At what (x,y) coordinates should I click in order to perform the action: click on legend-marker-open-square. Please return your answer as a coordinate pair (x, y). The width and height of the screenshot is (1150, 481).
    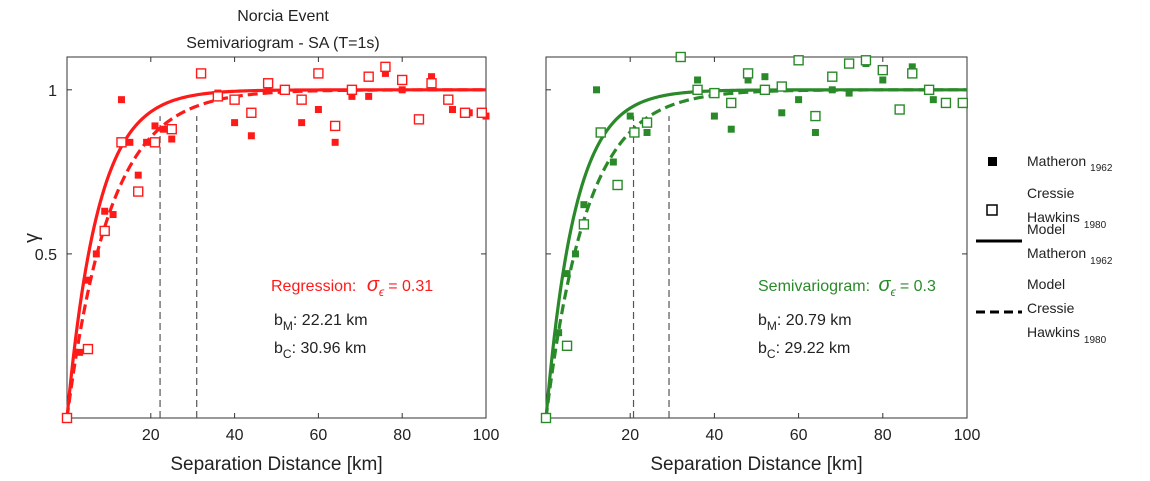
    Looking at the image, I should click on (992, 210).